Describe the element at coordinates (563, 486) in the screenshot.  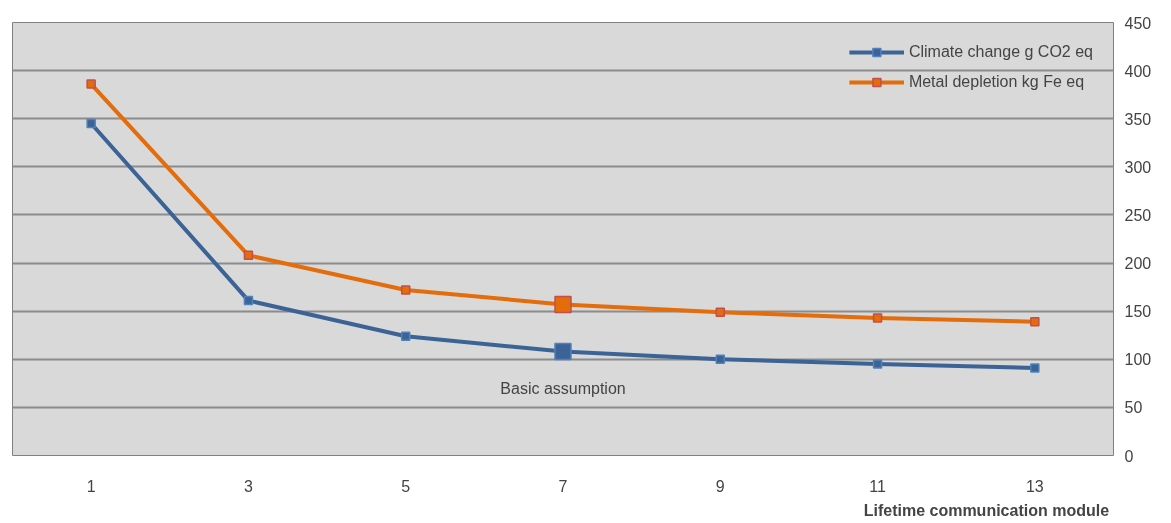
I see `x-tick-label: 7` at that location.